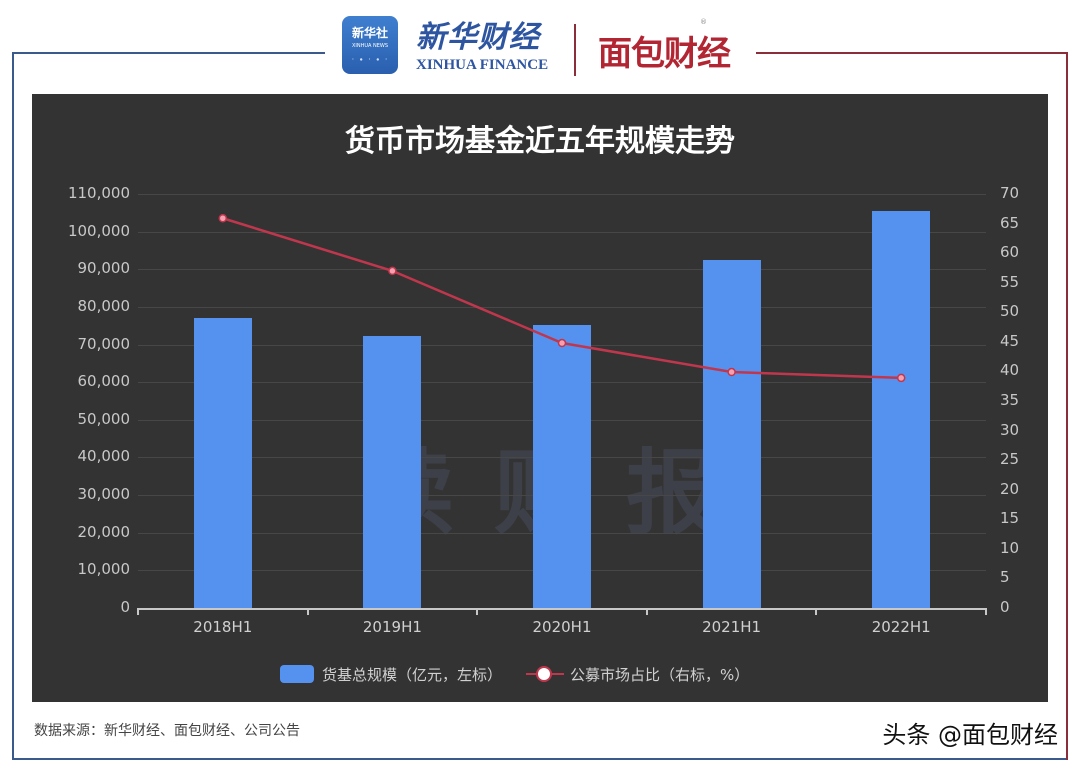  What do you see at coordinates (970, 735) in the screenshot?
I see `author-signature: 头条 @面包财经` at bounding box center [970, 735].